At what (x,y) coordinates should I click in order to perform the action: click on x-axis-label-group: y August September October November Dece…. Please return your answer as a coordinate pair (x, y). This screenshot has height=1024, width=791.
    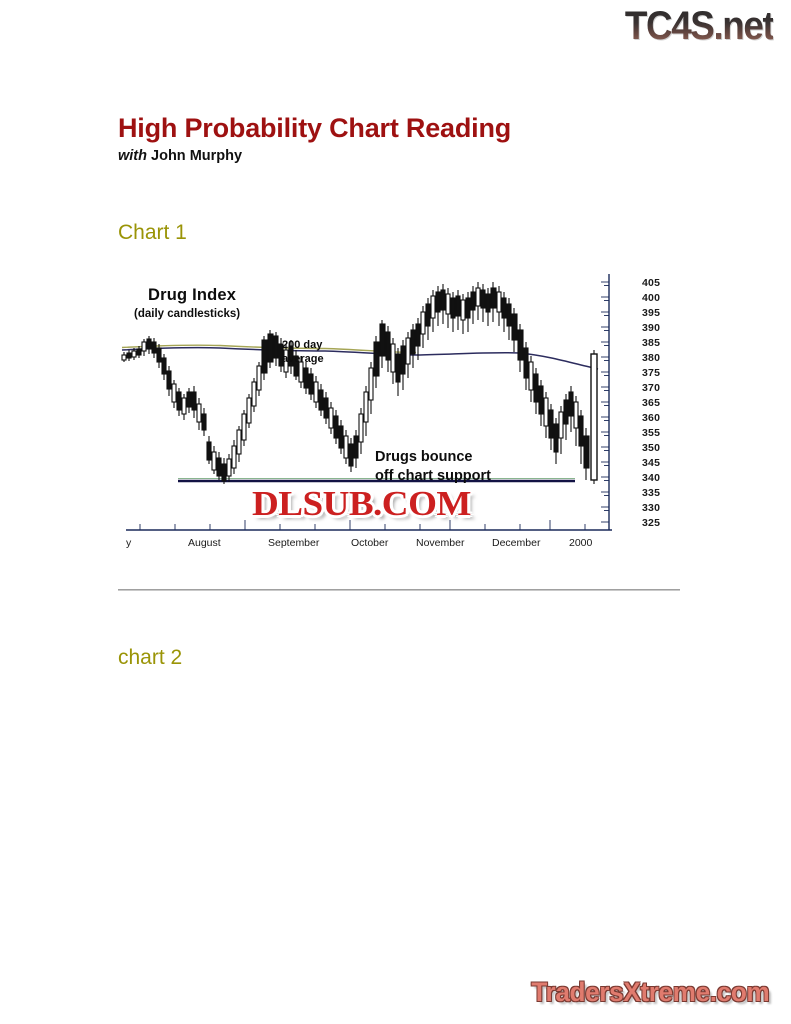
    Looking at the image, I should click on (375, 546).